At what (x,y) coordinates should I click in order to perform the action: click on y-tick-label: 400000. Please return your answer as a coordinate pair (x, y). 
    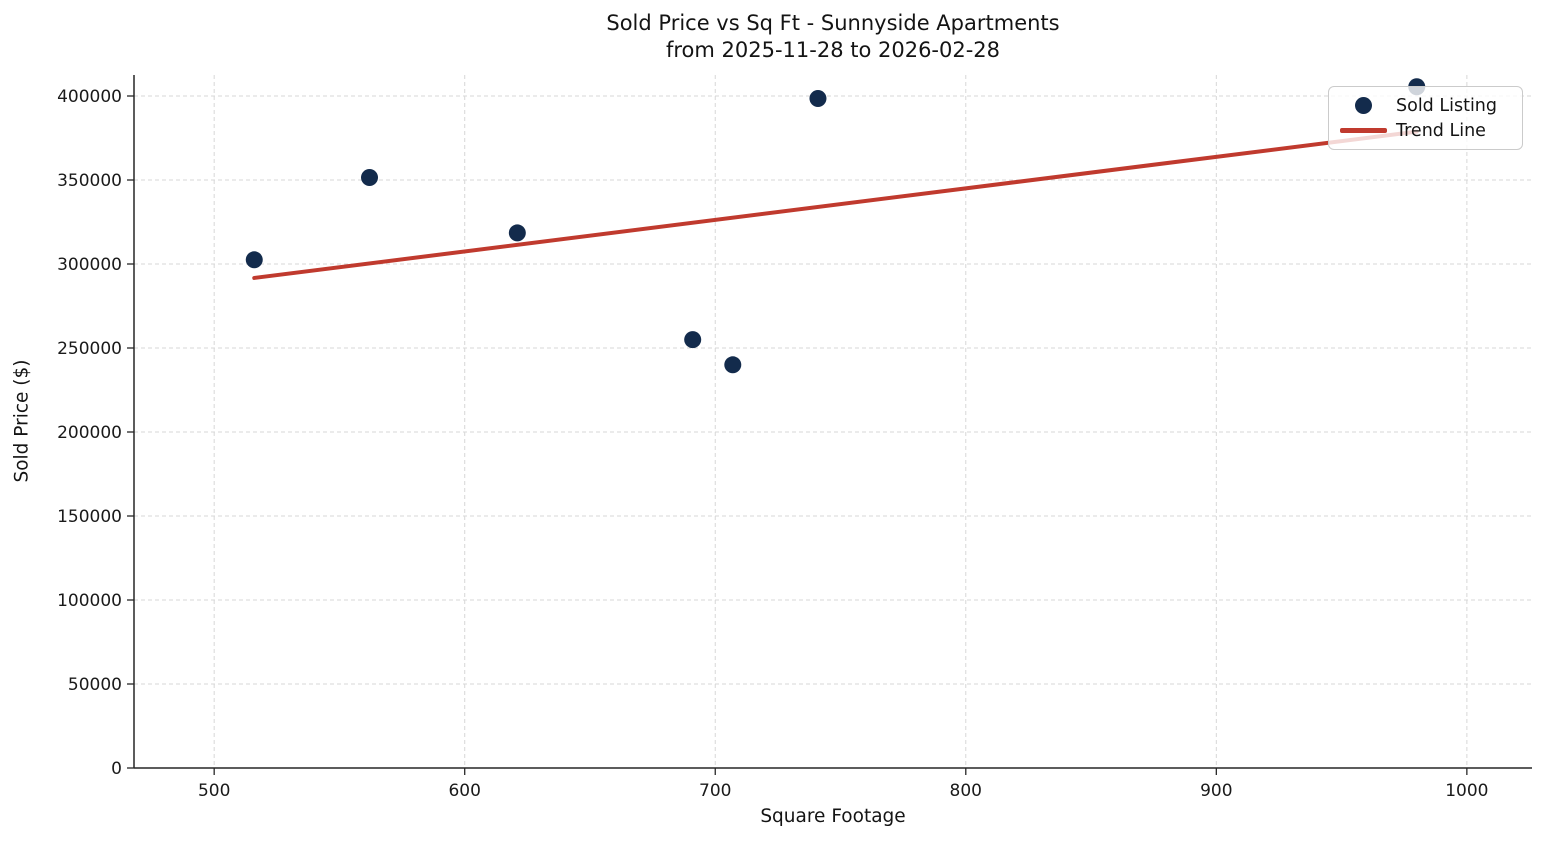
    Looking at the image, I should click on (89, 97).